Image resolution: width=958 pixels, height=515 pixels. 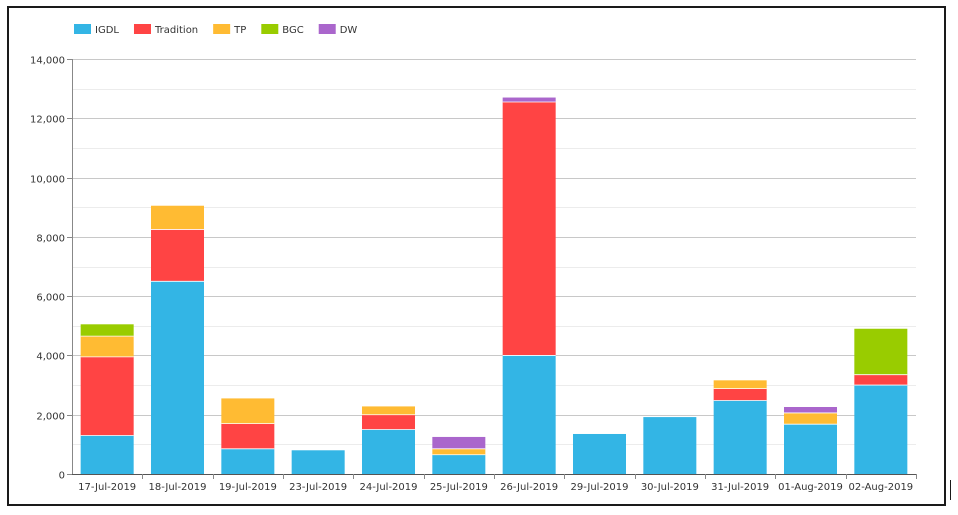 I want to click on x-tick-label: 02-Aug-2019, so click(x=880, y=487).